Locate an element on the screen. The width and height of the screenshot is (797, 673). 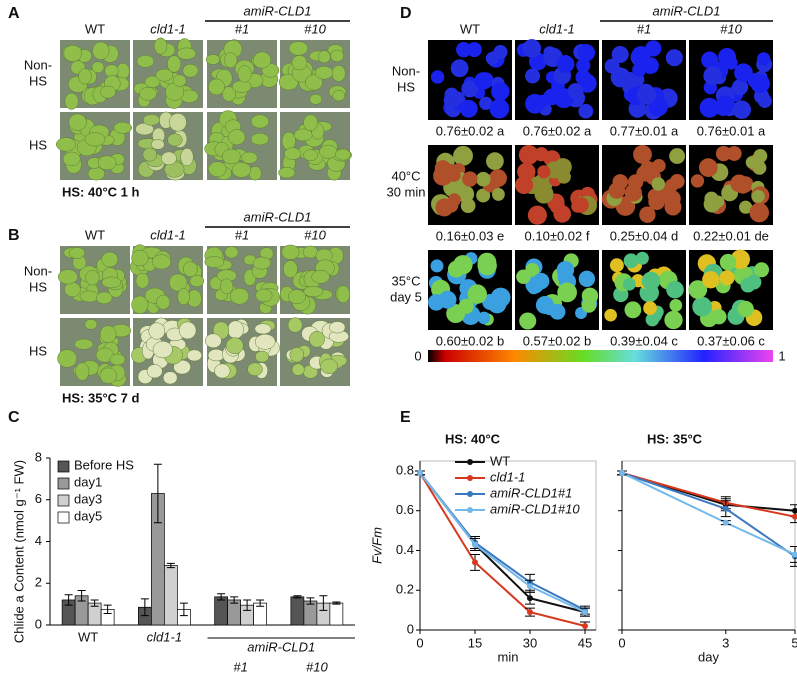
panel-caption: HS: 35°C 7 d is located at coordinates (101, 397).